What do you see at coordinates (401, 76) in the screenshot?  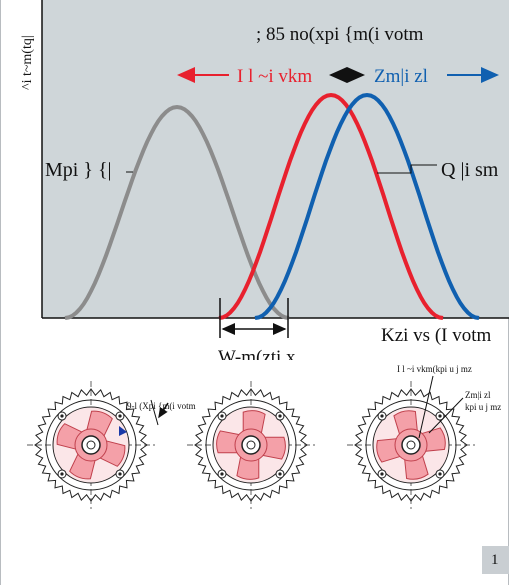 I see `right-arrow-label: Zm|i zl` at bounding box center [401, 76].